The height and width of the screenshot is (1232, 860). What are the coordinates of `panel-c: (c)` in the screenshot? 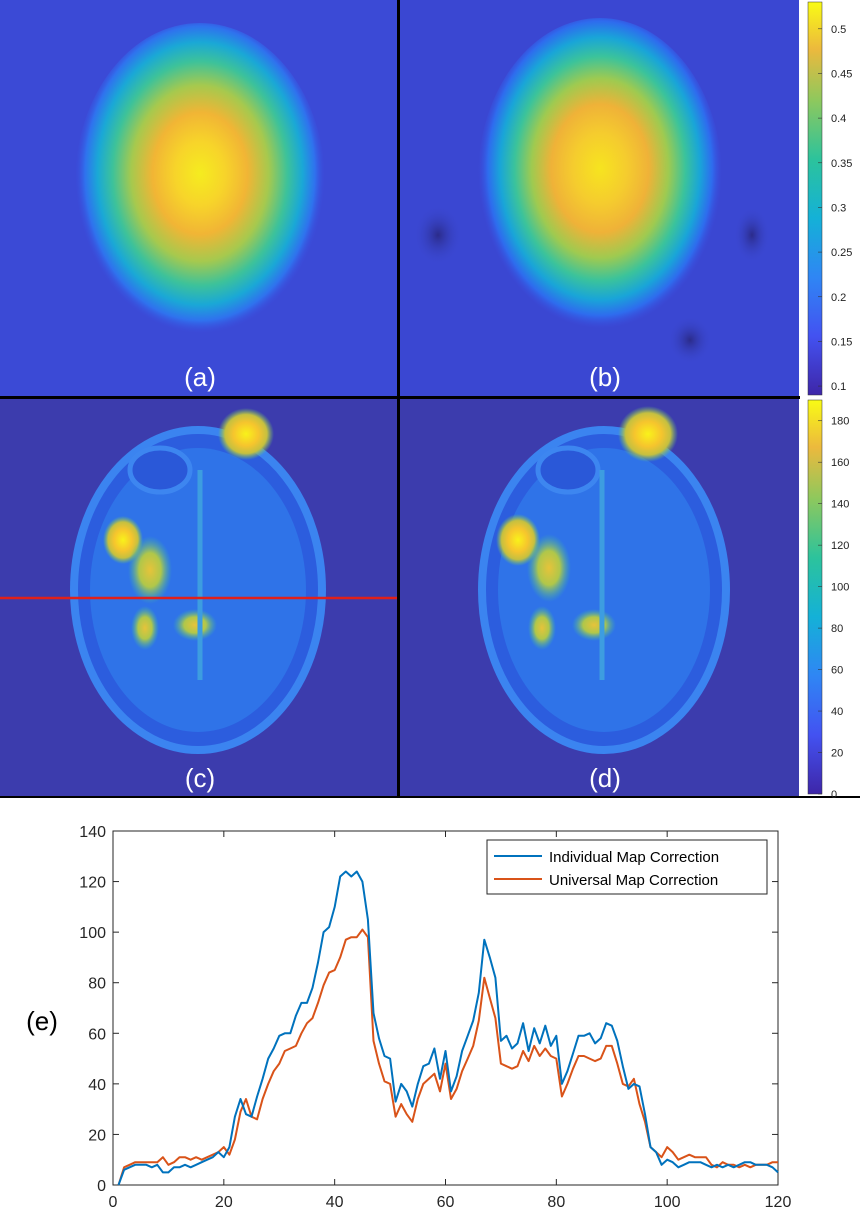 It's located at (199, 598).